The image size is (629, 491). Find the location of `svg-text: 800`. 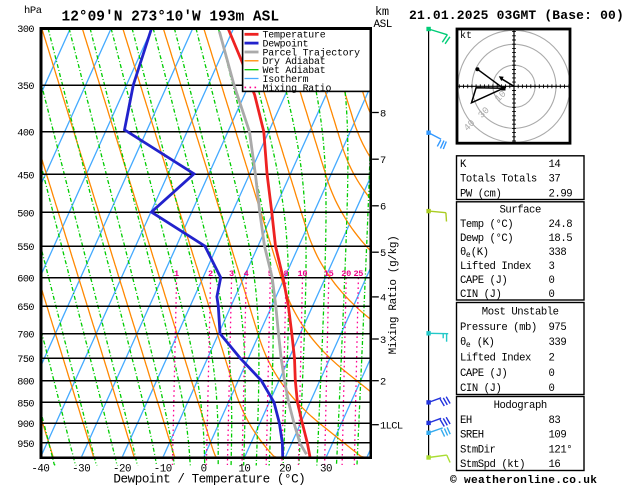

svg-text: 800 is located at coordinates (25, 383).